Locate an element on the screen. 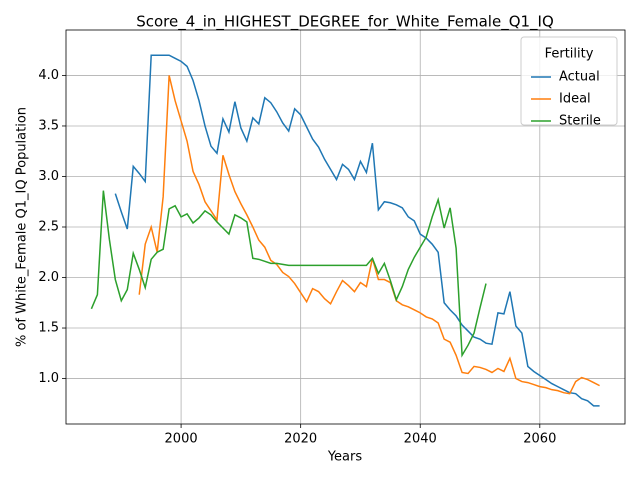 The width and height of the screenshot is (640, 480). y-tick-label: 1.0 is located at coordinates (48, 378).